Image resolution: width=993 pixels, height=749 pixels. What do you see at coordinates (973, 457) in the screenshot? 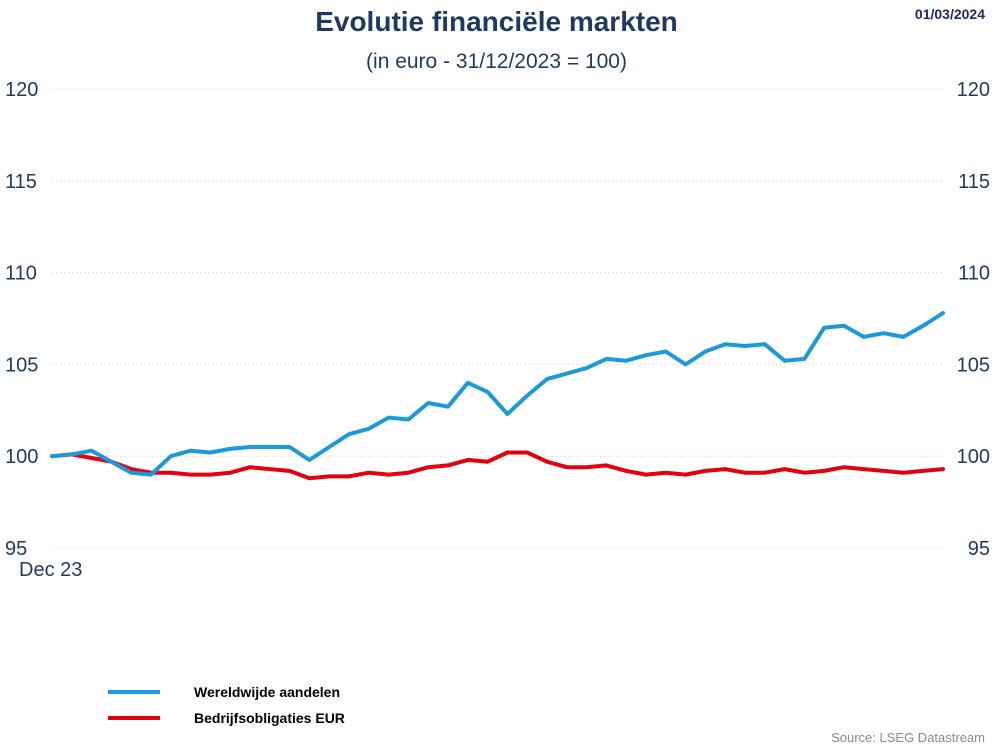
I see `y-tick-label-right: 100` at bounding box center [973, 457].